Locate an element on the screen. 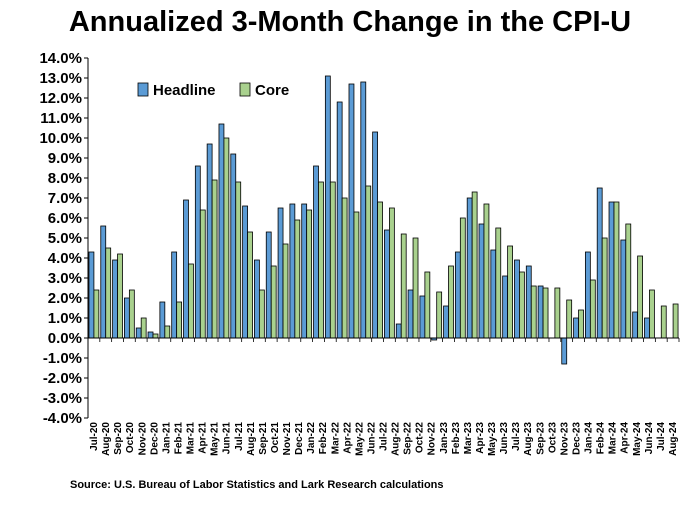 This screenshot has height=508, width=700. x-tick-label: Jan-21 is located at coordinates (166, 438).